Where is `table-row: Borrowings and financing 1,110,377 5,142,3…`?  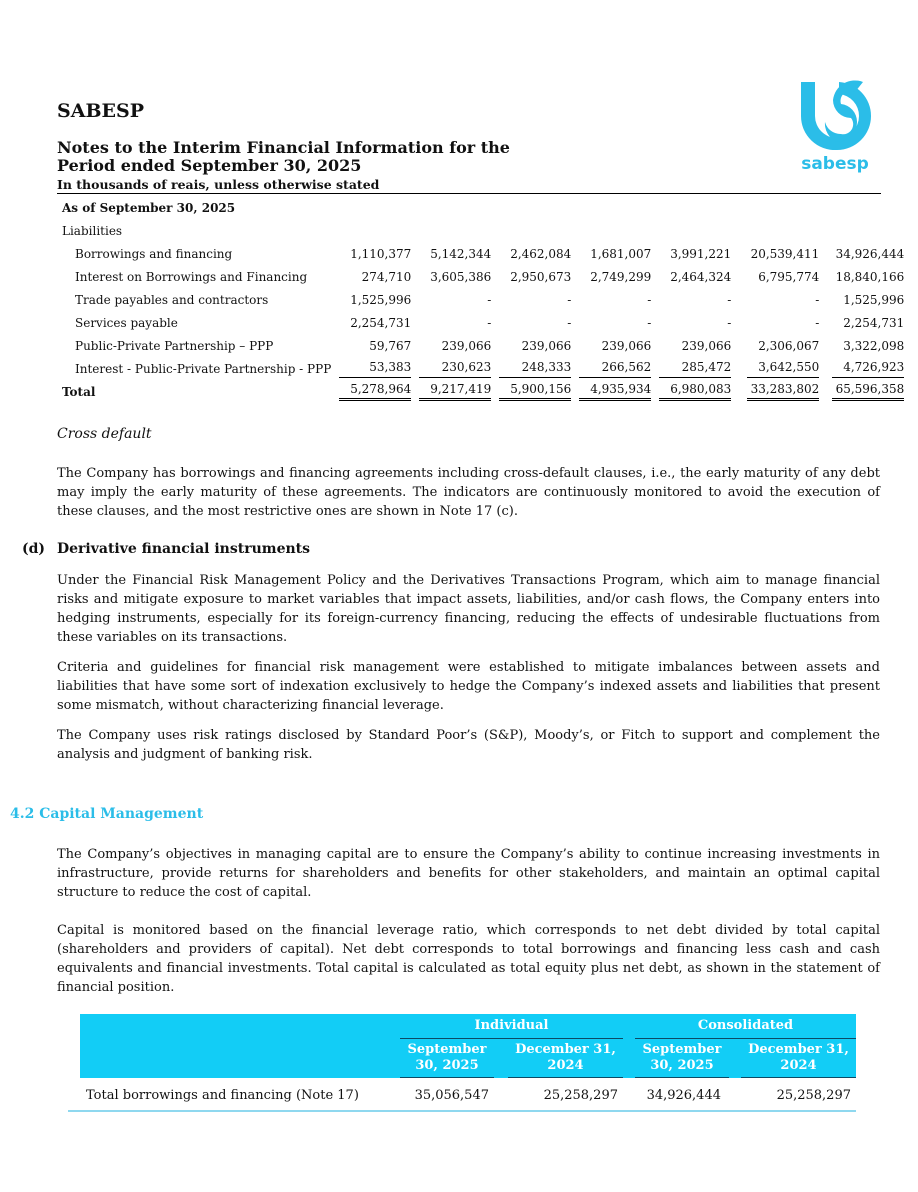
table-row: Borrowings and financing 1,110,377 5,142,3… is located at coordinates (480, 253).